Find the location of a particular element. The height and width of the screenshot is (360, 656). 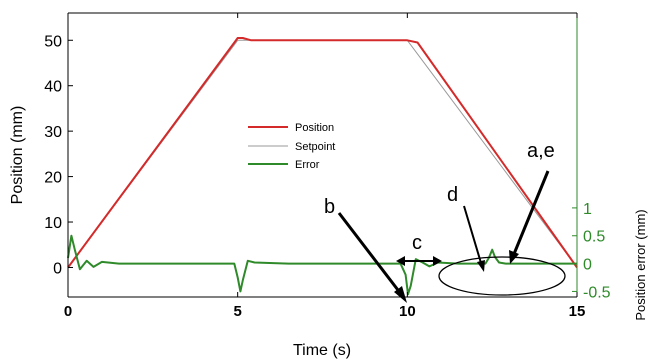

annotation-d: d is located at coordinates (452, 195).